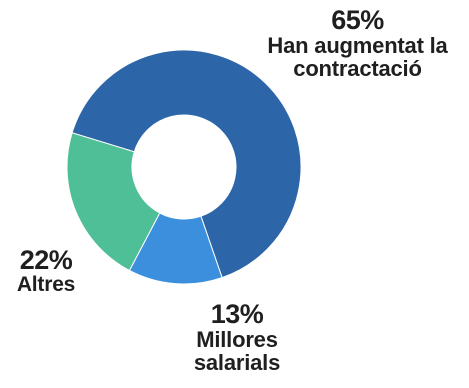 The image size is (469, 388). I want to click on slice-label-millores: 13% Millores salarials, so click(237, 337).